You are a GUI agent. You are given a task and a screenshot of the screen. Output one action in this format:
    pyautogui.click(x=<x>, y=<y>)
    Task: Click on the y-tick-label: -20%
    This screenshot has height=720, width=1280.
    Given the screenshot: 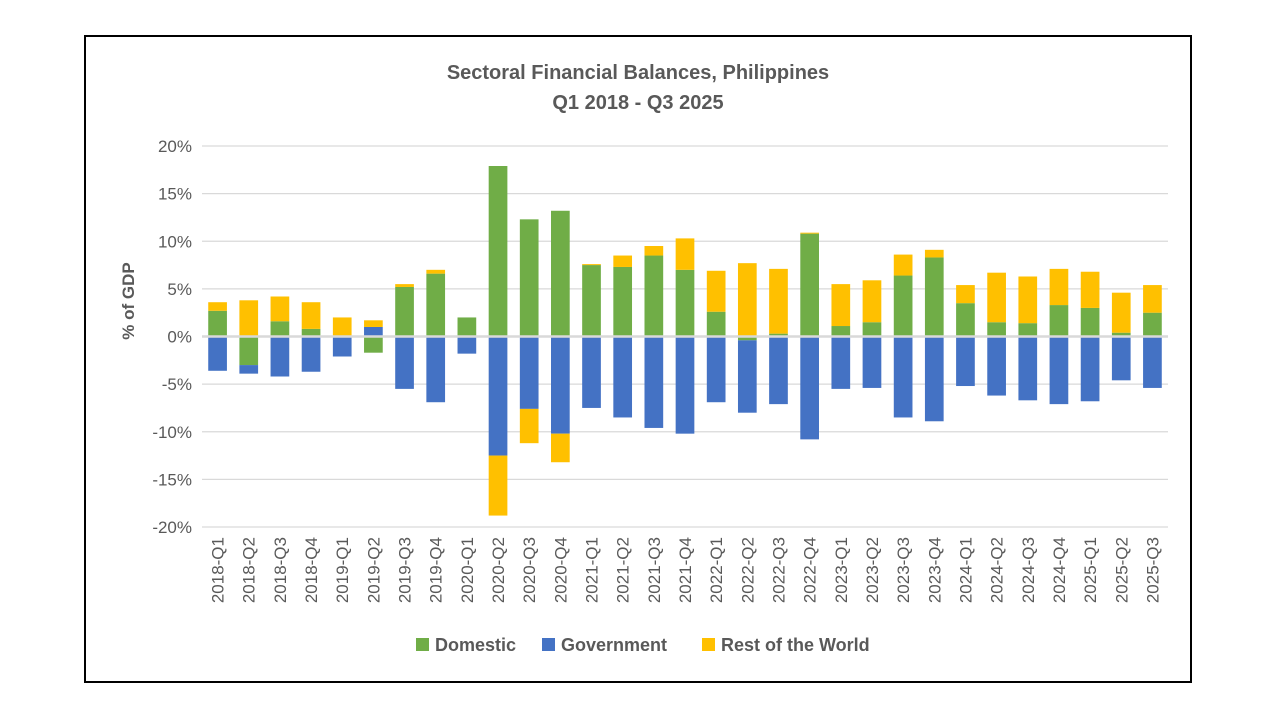 What is the action you would take?
    pyautogui.click(x=172, y=527)
    